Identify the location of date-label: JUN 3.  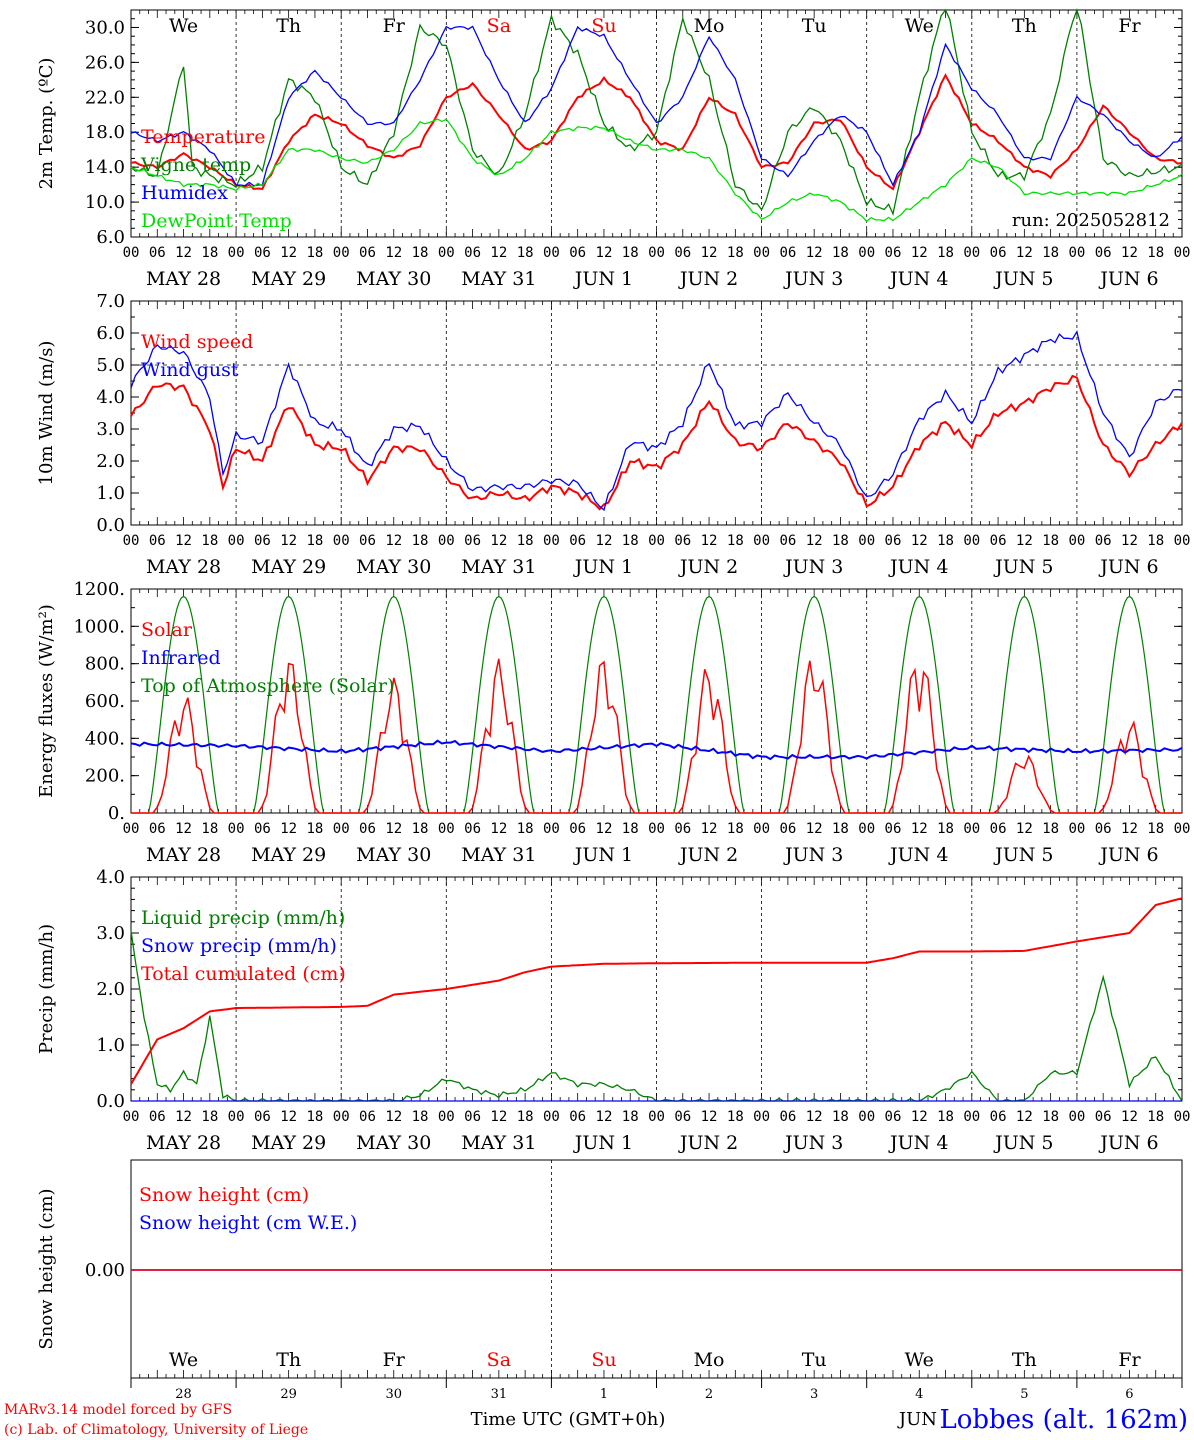
(813, 567).